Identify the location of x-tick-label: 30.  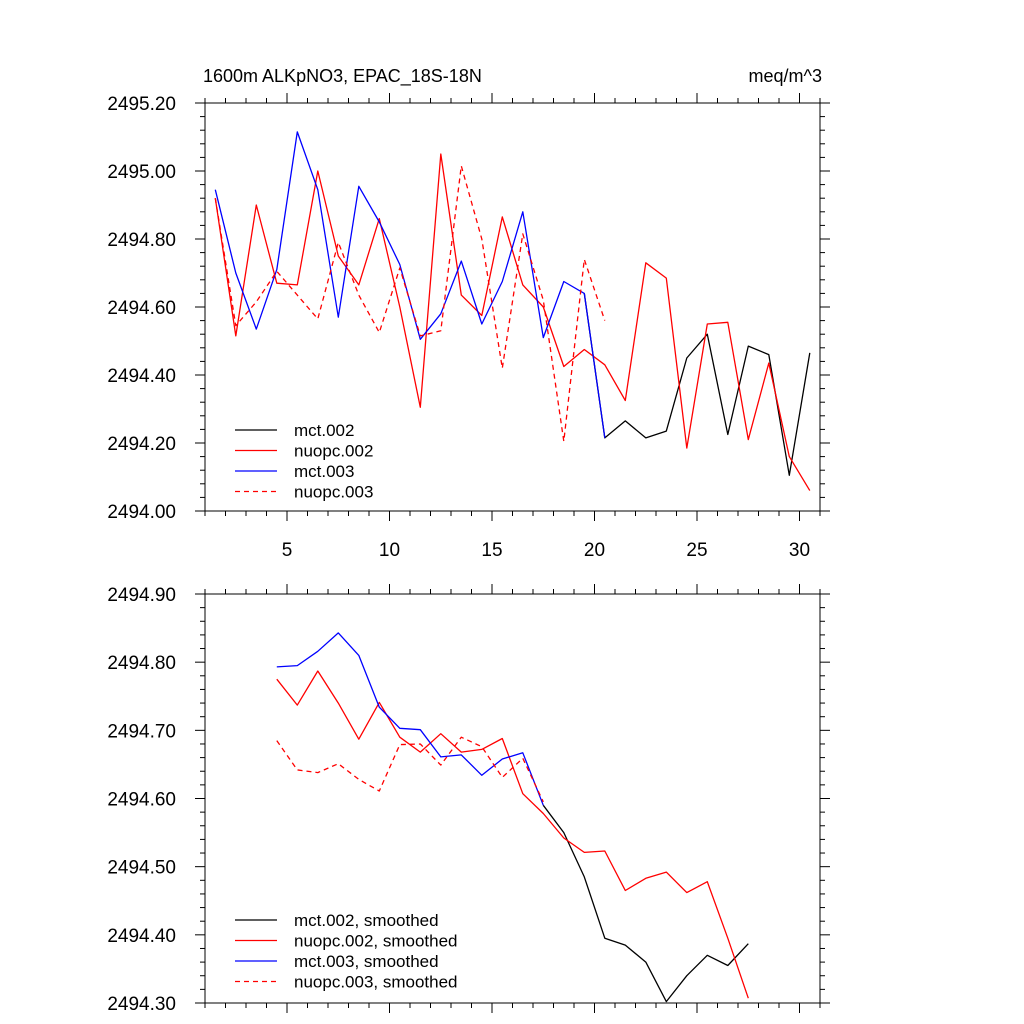
(799, 550).